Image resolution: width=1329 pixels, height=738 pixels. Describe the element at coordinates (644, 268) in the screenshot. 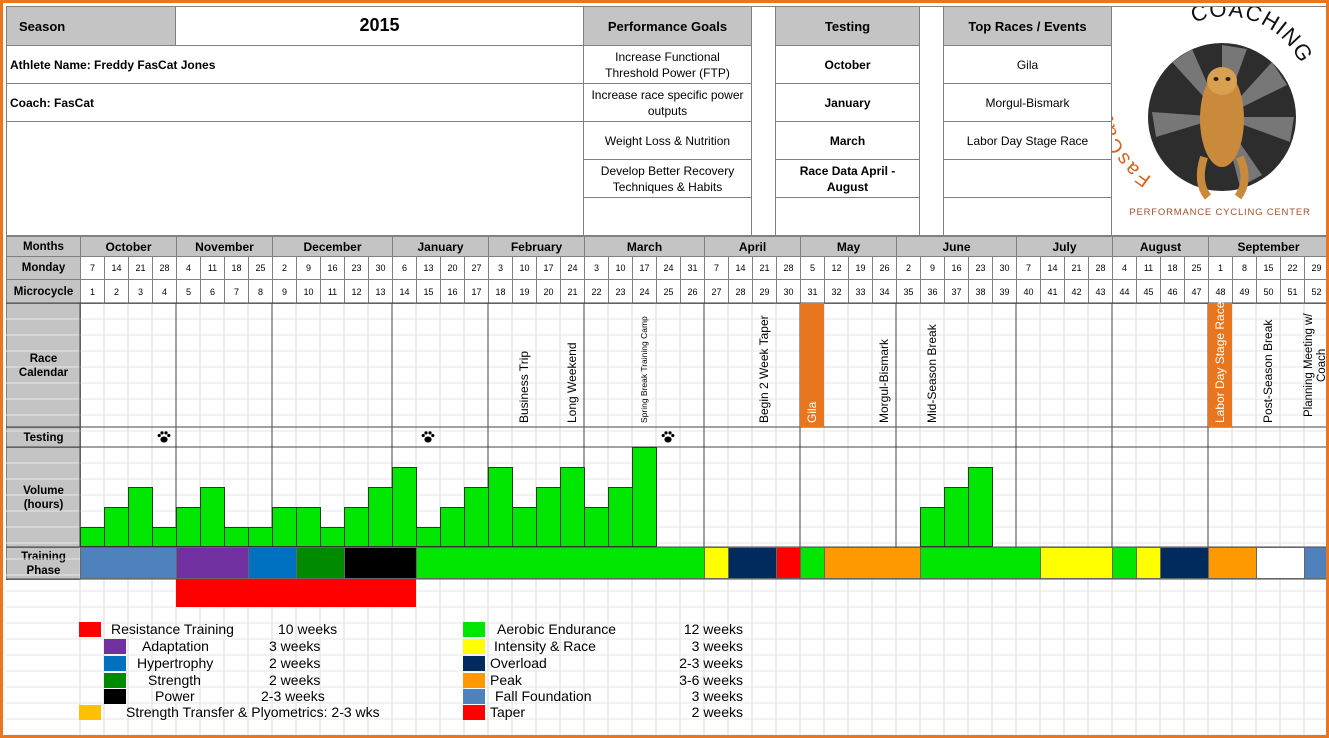

I see `monday-date-cell: 17` at that location.